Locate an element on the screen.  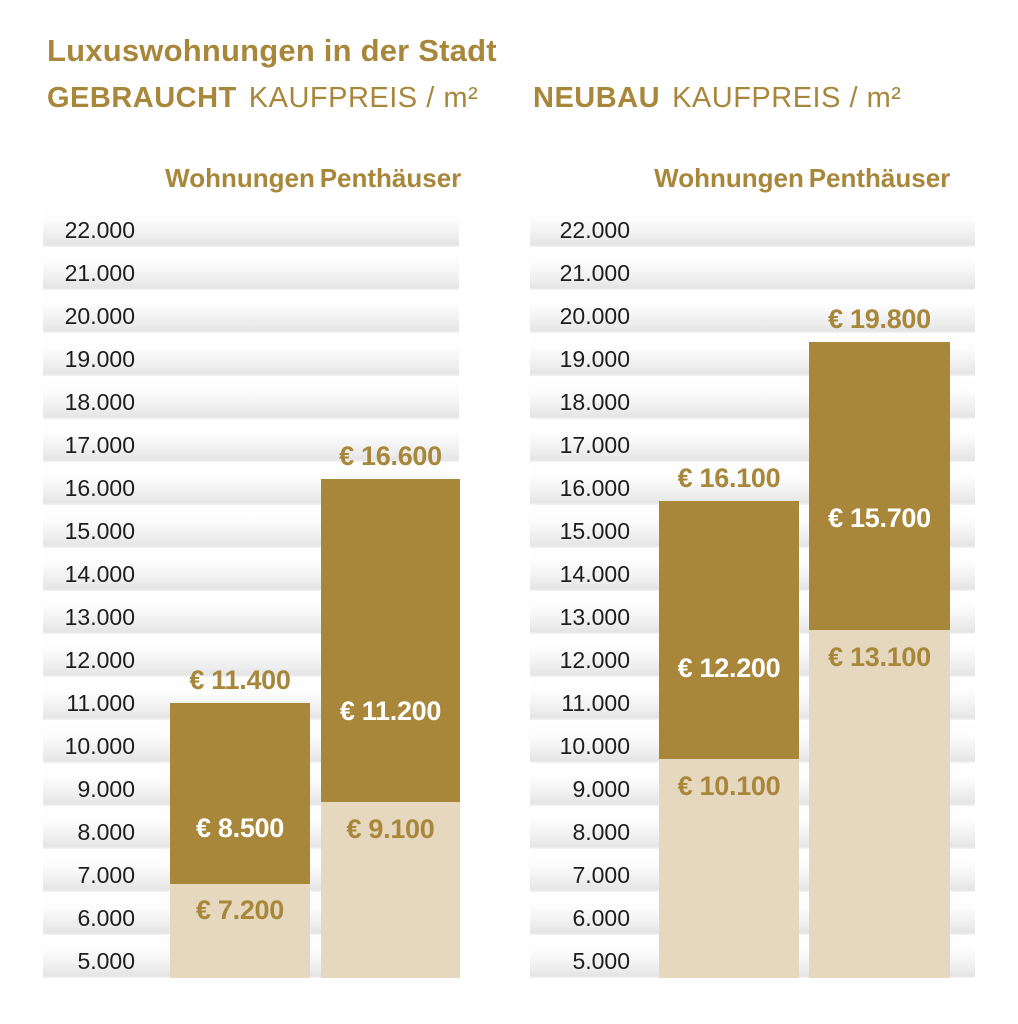
bar-max-label: € 16.600 is located at coordinates (390, 456).